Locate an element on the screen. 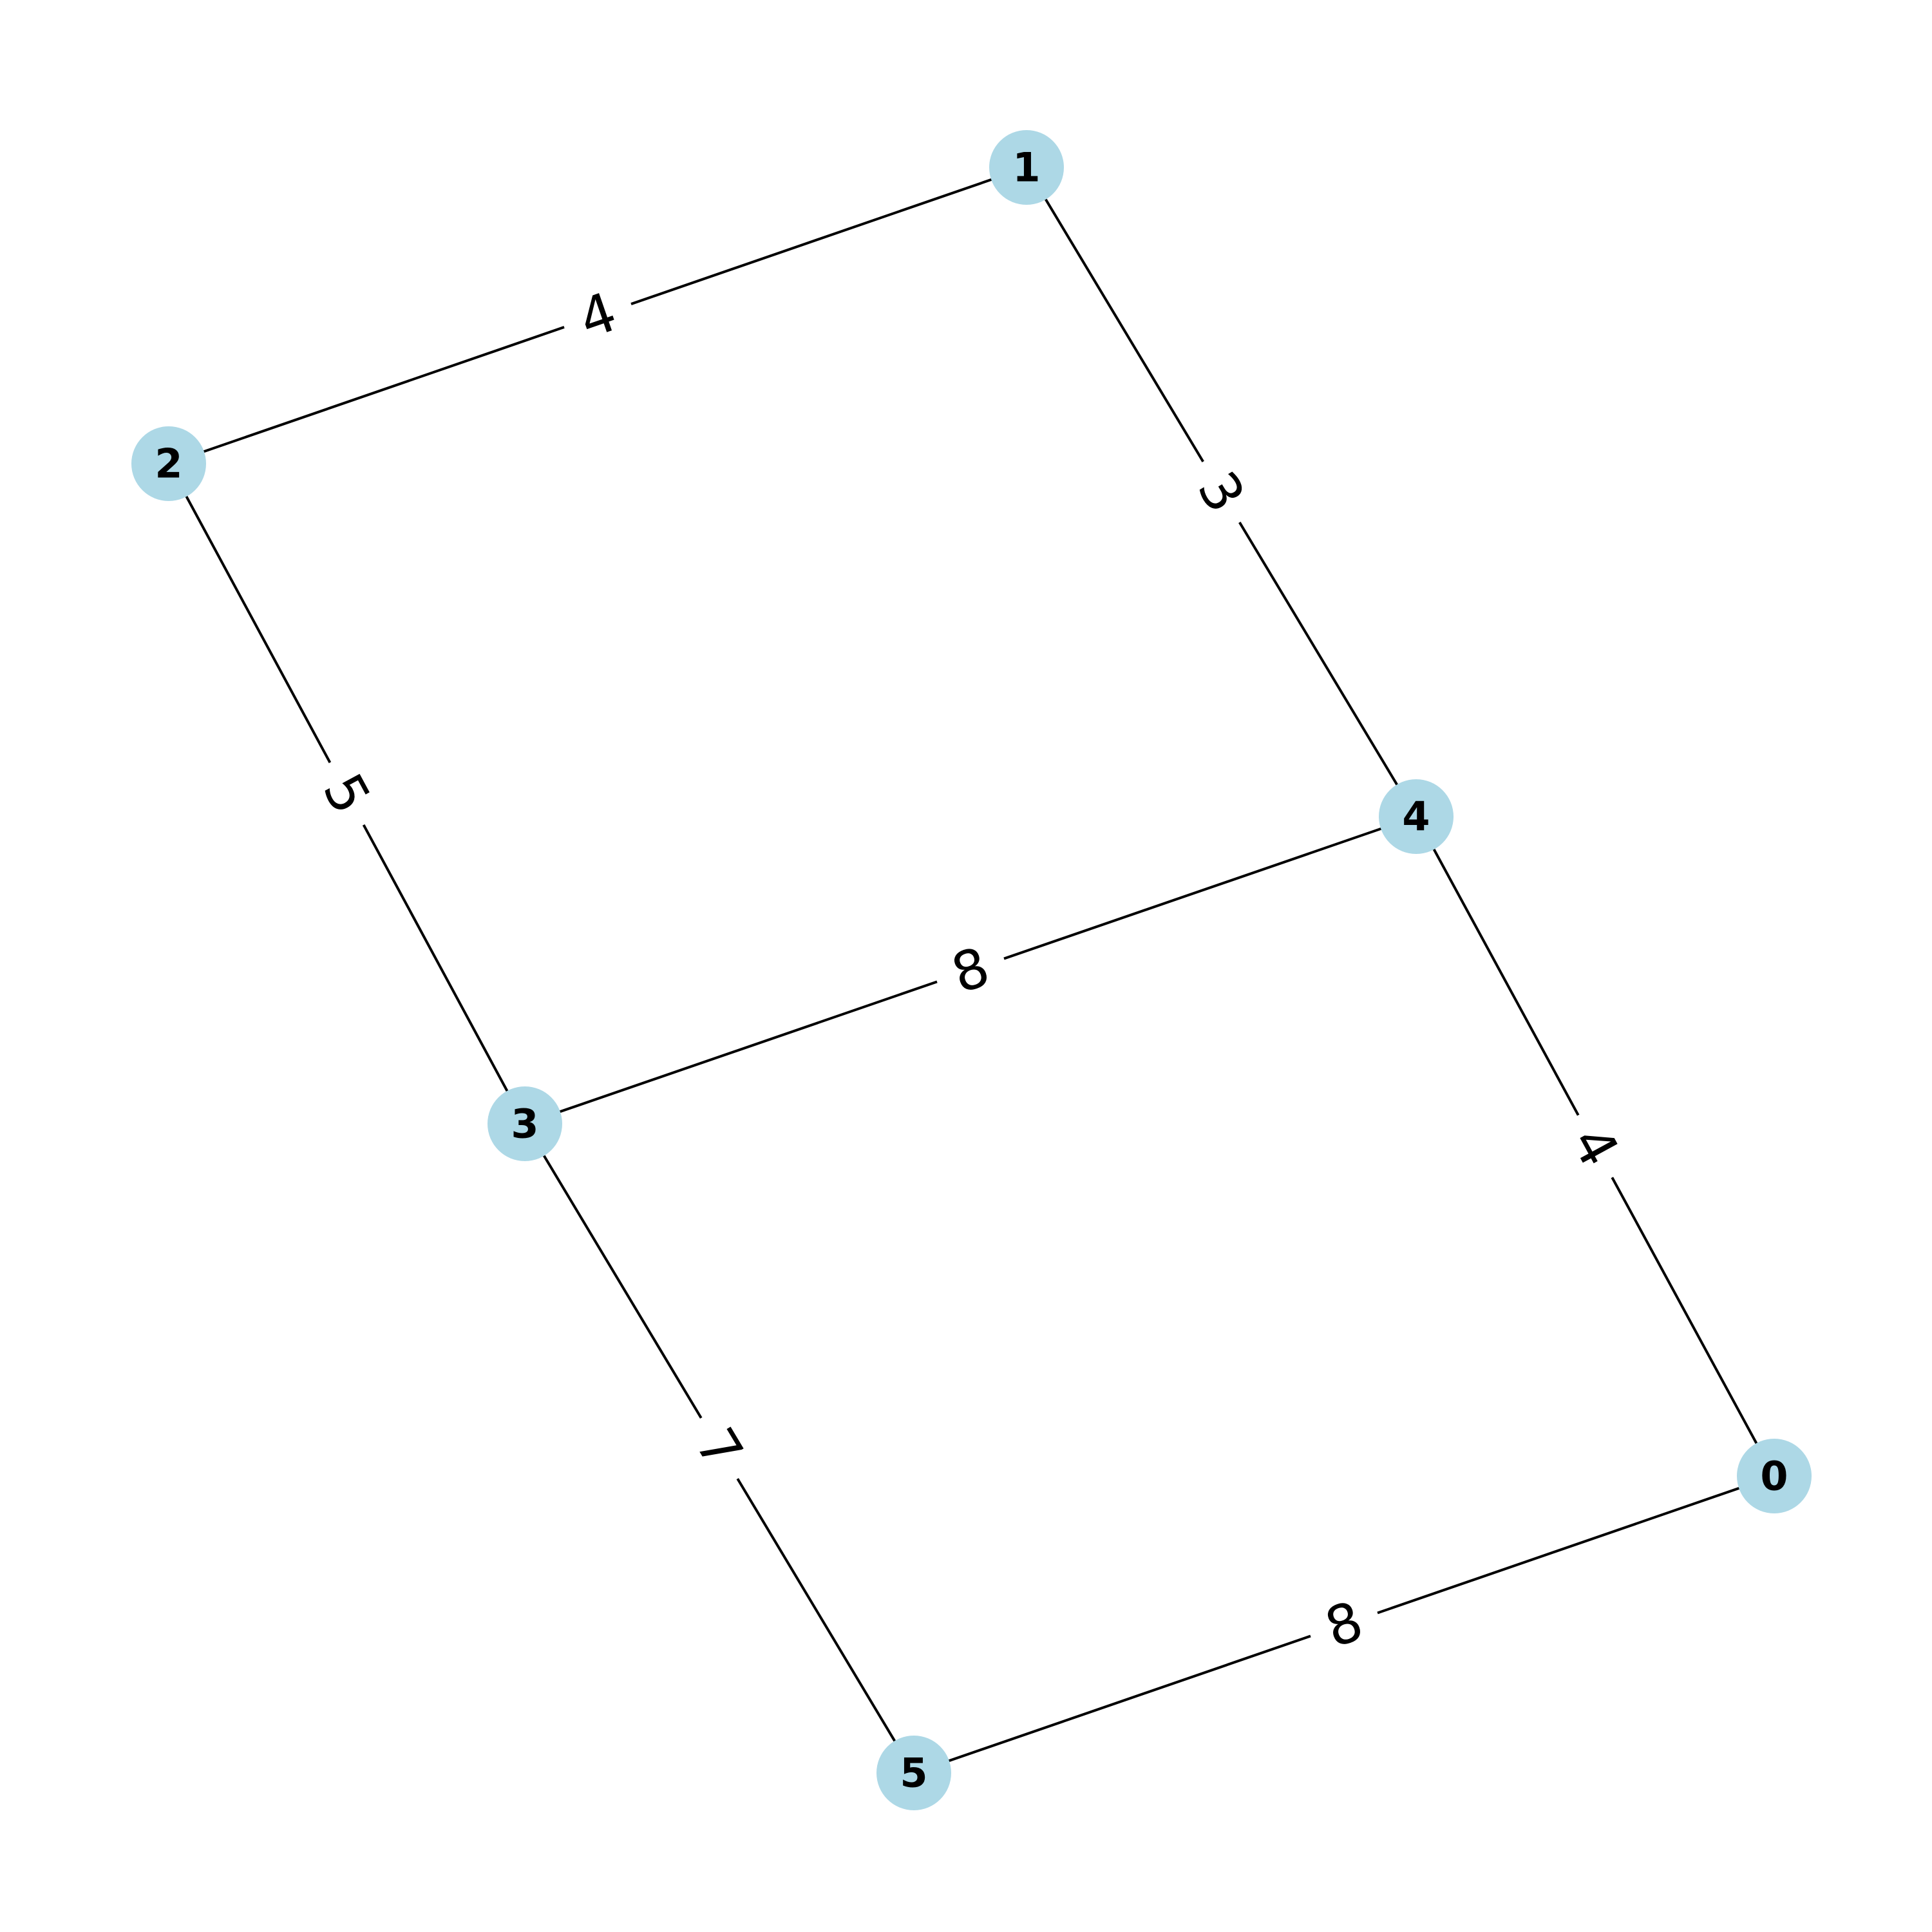 The height and width of the screenshot is (1932, 1932). node-label: 3 is located at coordinates (524, 1125).